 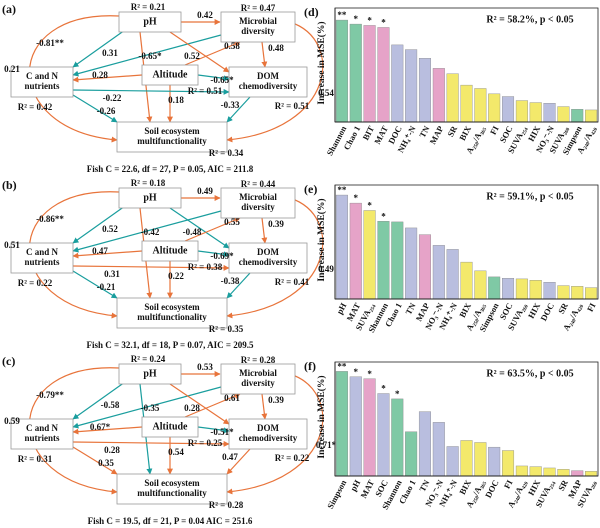 What do you see at coordinates (100, 427) in the screenshot?
I see `path-coefficient: 0.67*` at bounding box center [100, 427].